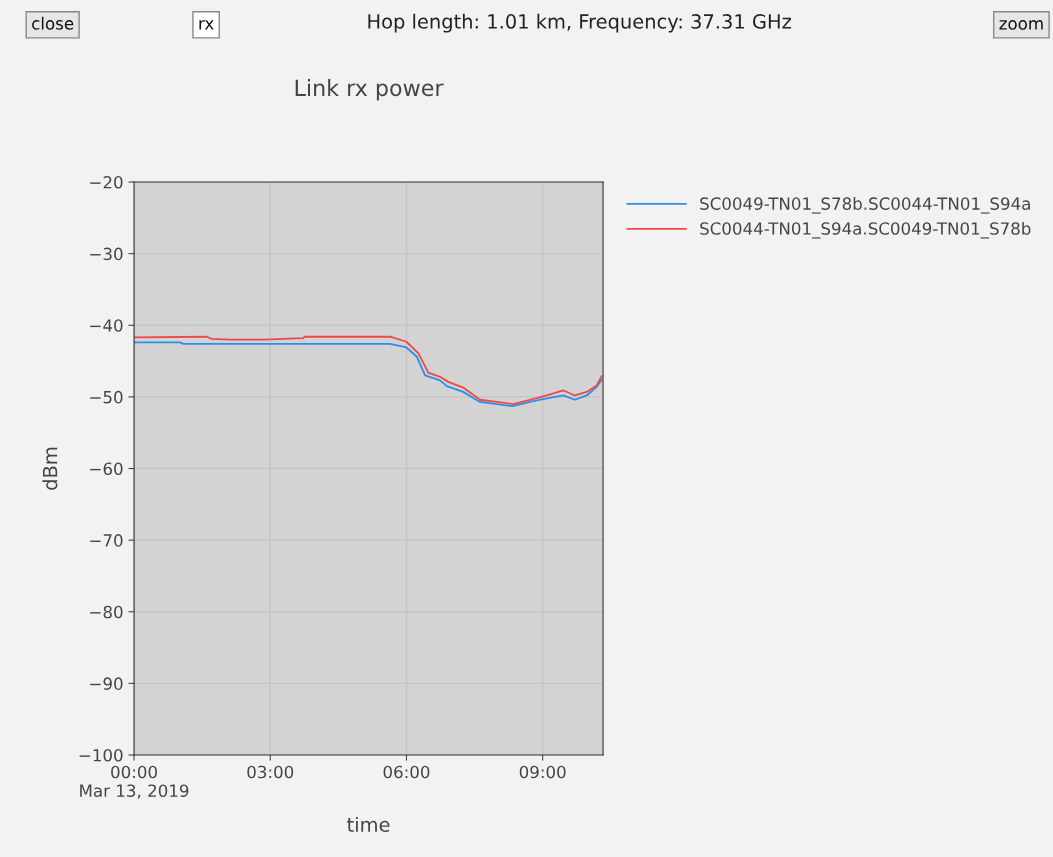 The height and width of the screenshot is (857, 1053). I want to click on chart-subtitle: Hop length: 1.01 km, Frequency: 37.31 GHz, so click(579, 23).